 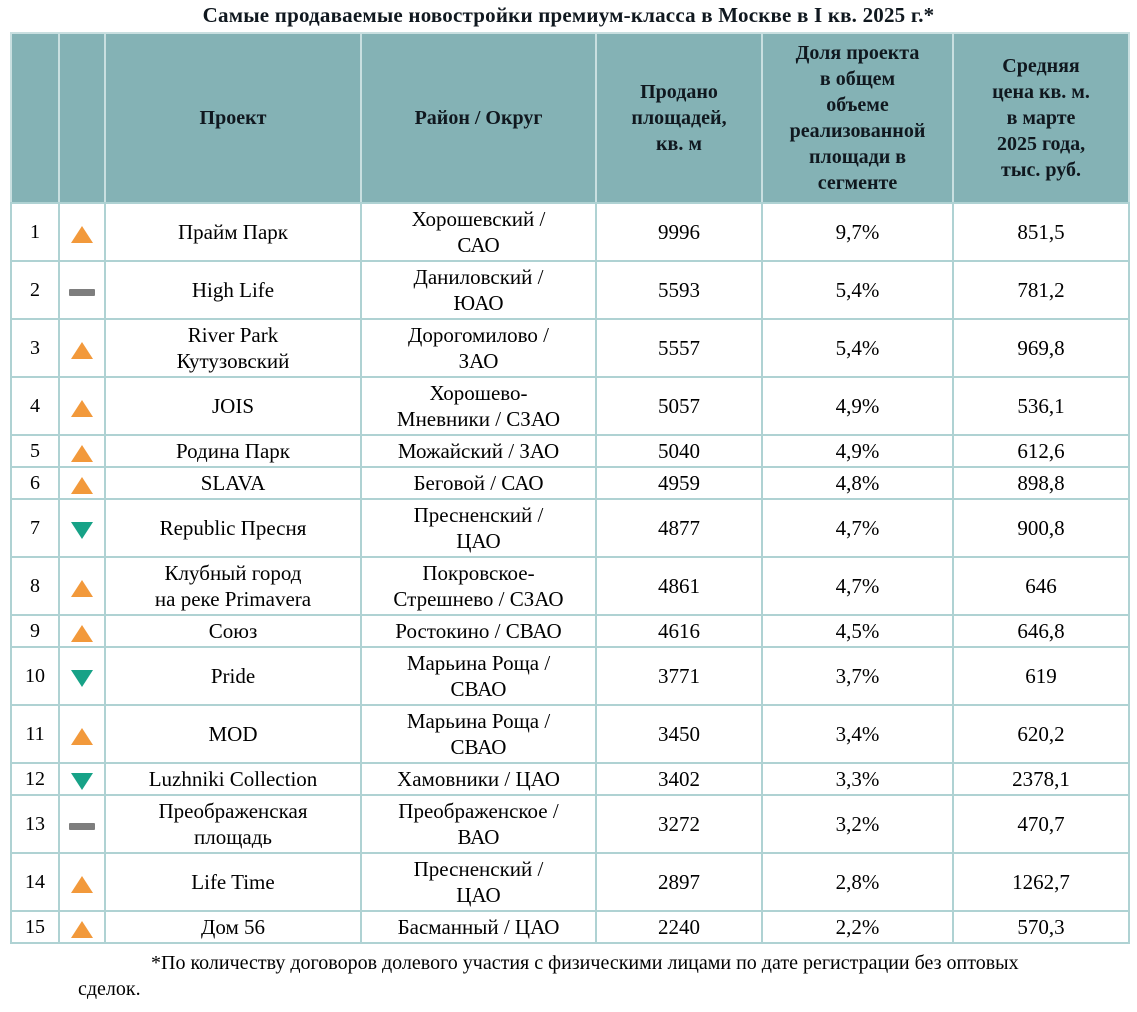 What do you see at coordinates (1041, 586) in the screenshot?
I see `avg-price-cell: 646` at bounding box center [1041, 586].